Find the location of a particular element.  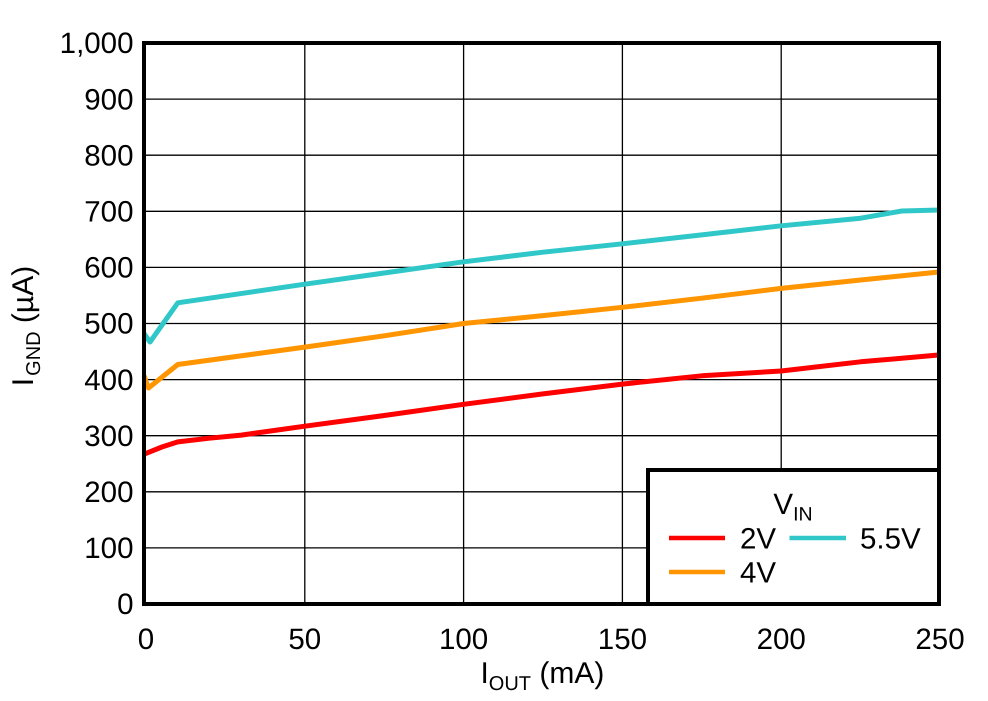

svg-text: 600 is located at coordinates (108, 268).